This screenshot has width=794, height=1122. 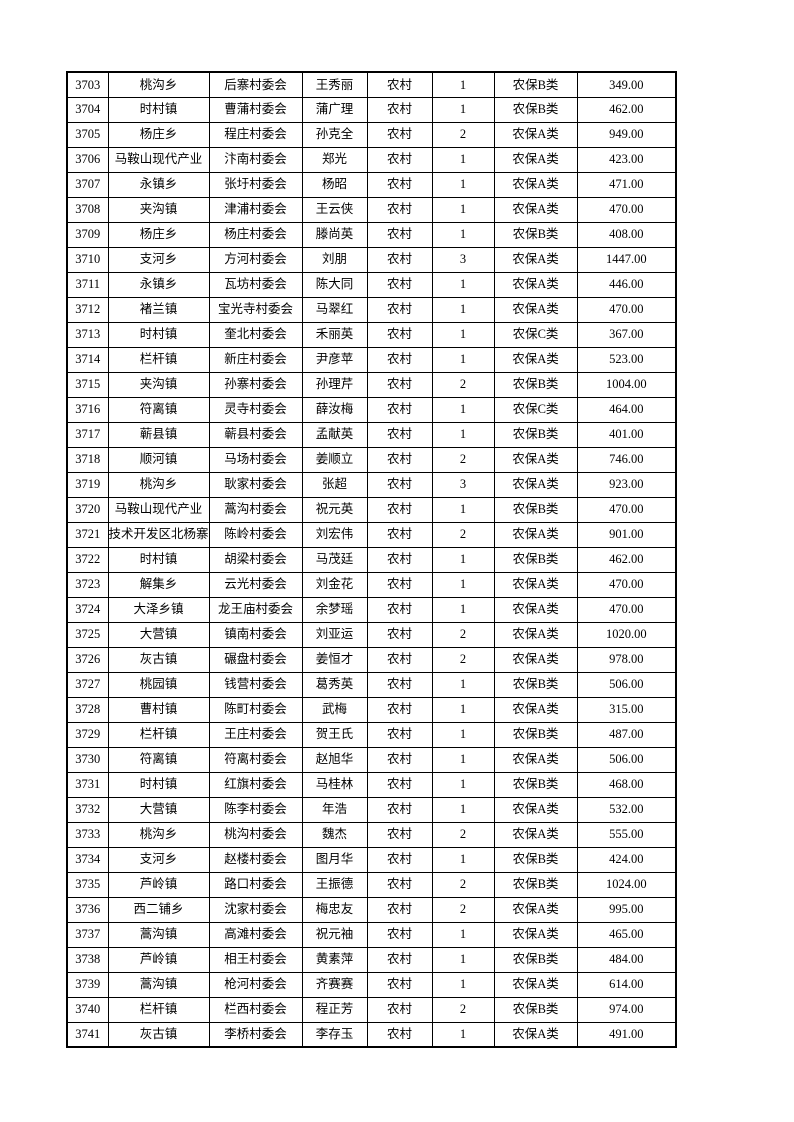 What do you see at coordinates (626, 159) in the screenshot?
I see `cell-amount: 423.00` at bounding box center [626, 159].